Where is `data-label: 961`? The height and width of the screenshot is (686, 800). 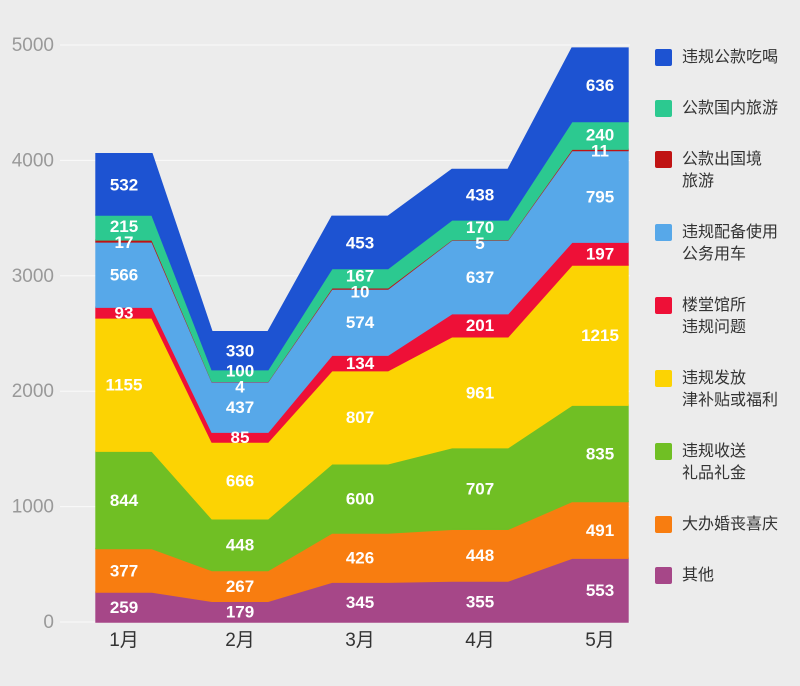
data-label: 961 is located at coordinates (480, 392).